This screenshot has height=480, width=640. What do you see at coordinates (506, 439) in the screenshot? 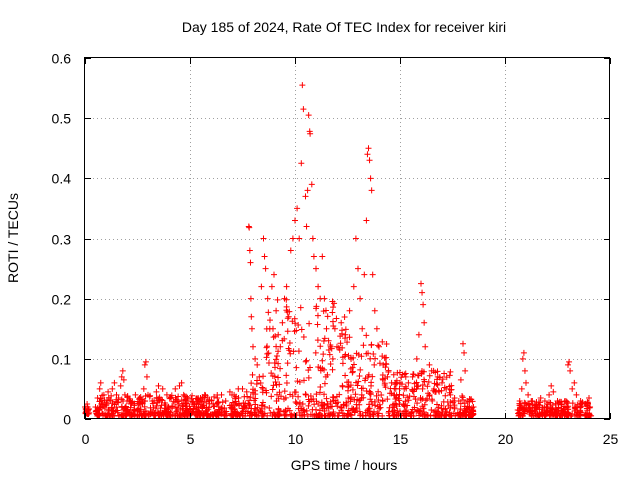
I see `x-tick-label: 20` at bounding box center [506, 439].